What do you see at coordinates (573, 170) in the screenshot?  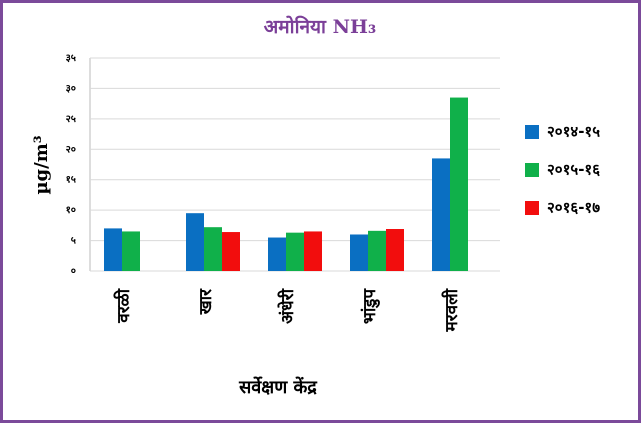 I see `legend-label: २०१५-१६` at bounding box center [573, 170].